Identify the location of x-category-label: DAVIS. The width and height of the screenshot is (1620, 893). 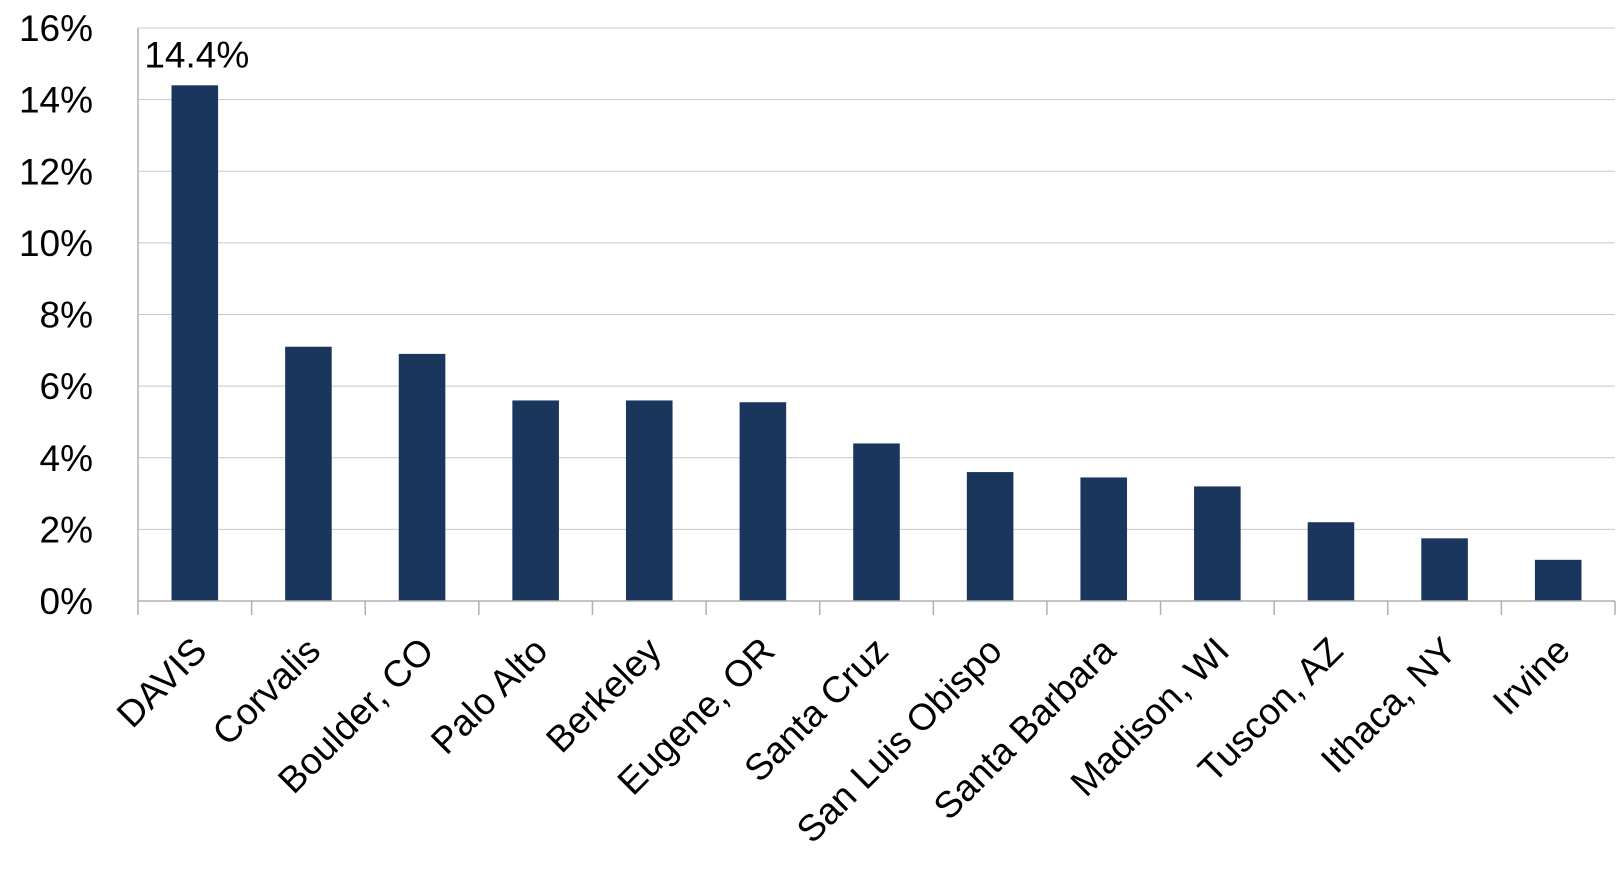
(162, 683).